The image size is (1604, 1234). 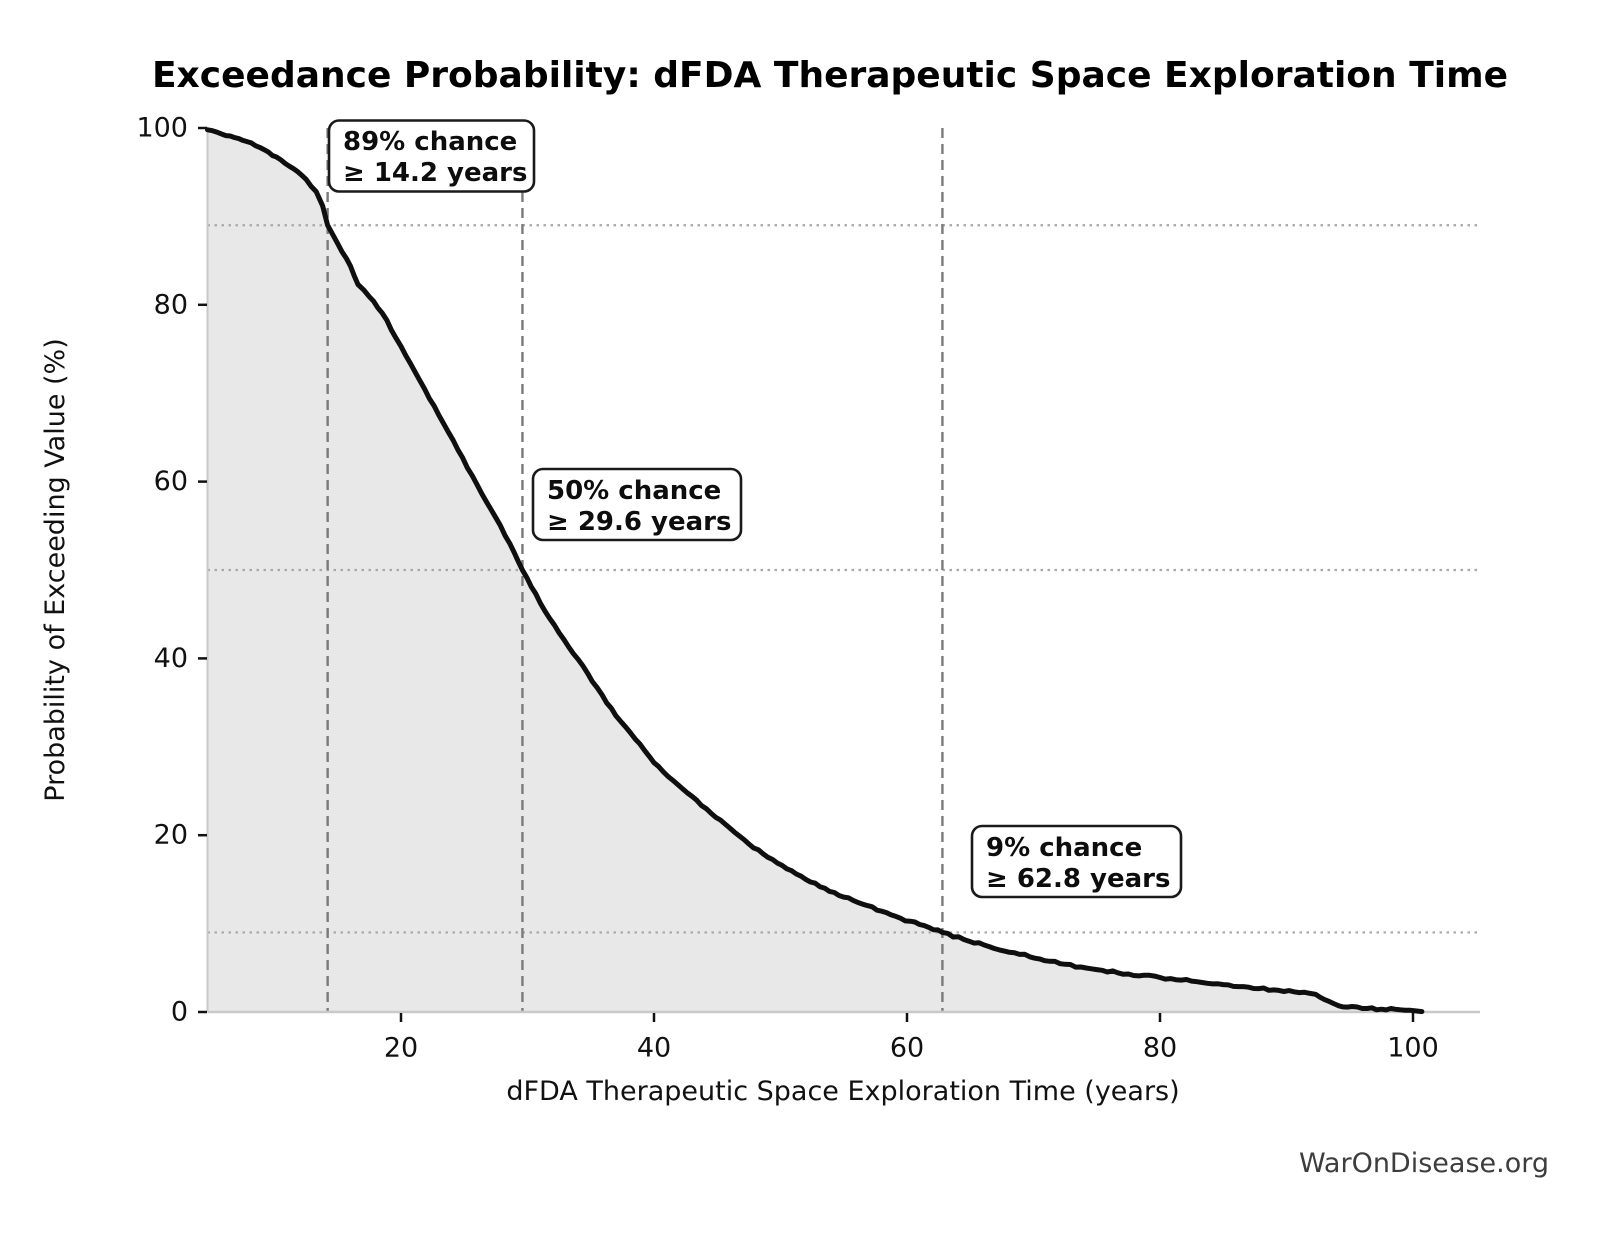 What do you see at coordinates (171, 658) in the screenshot?
I see `y-tick-label-40: 40` at bounding box center [171, 658].